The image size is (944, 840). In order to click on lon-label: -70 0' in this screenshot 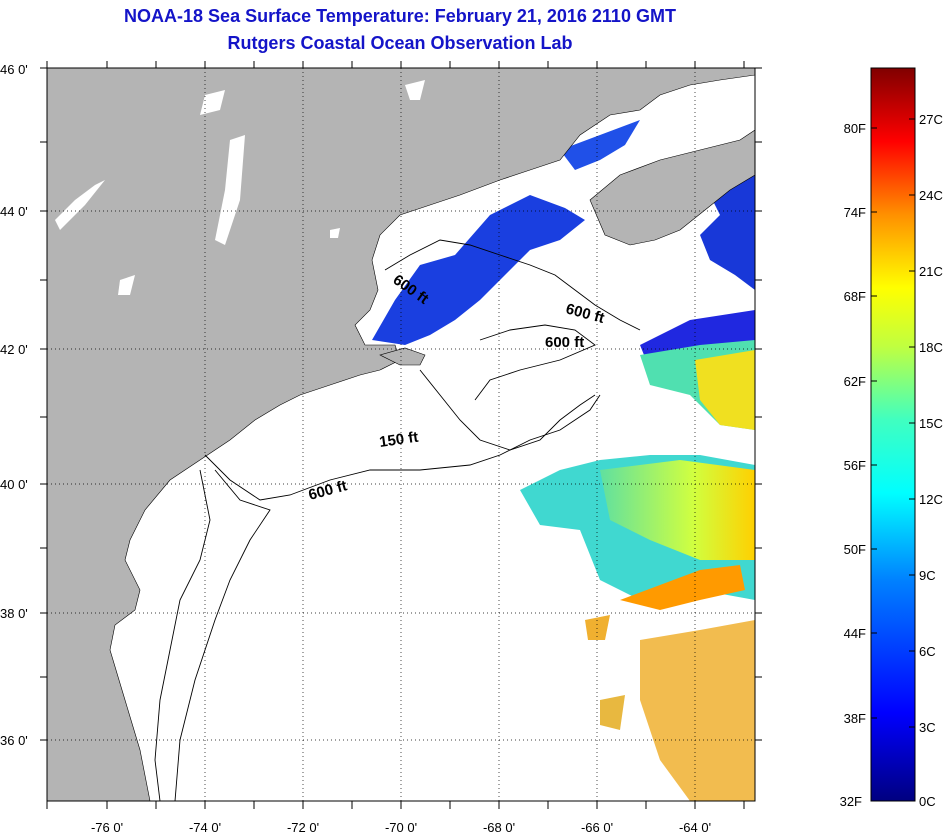, I will do `click(401, 827)`.